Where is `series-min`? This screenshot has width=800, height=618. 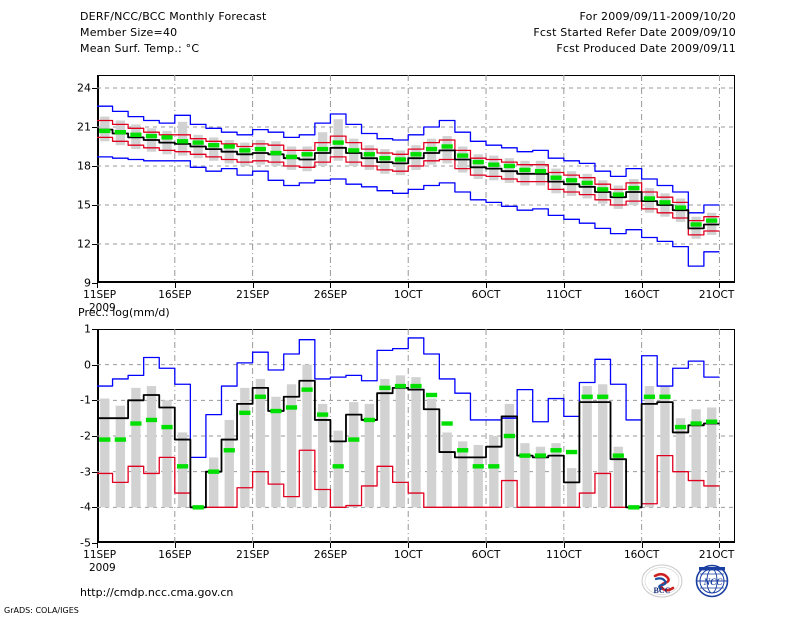 series-min is located at coordinates (408, 211).